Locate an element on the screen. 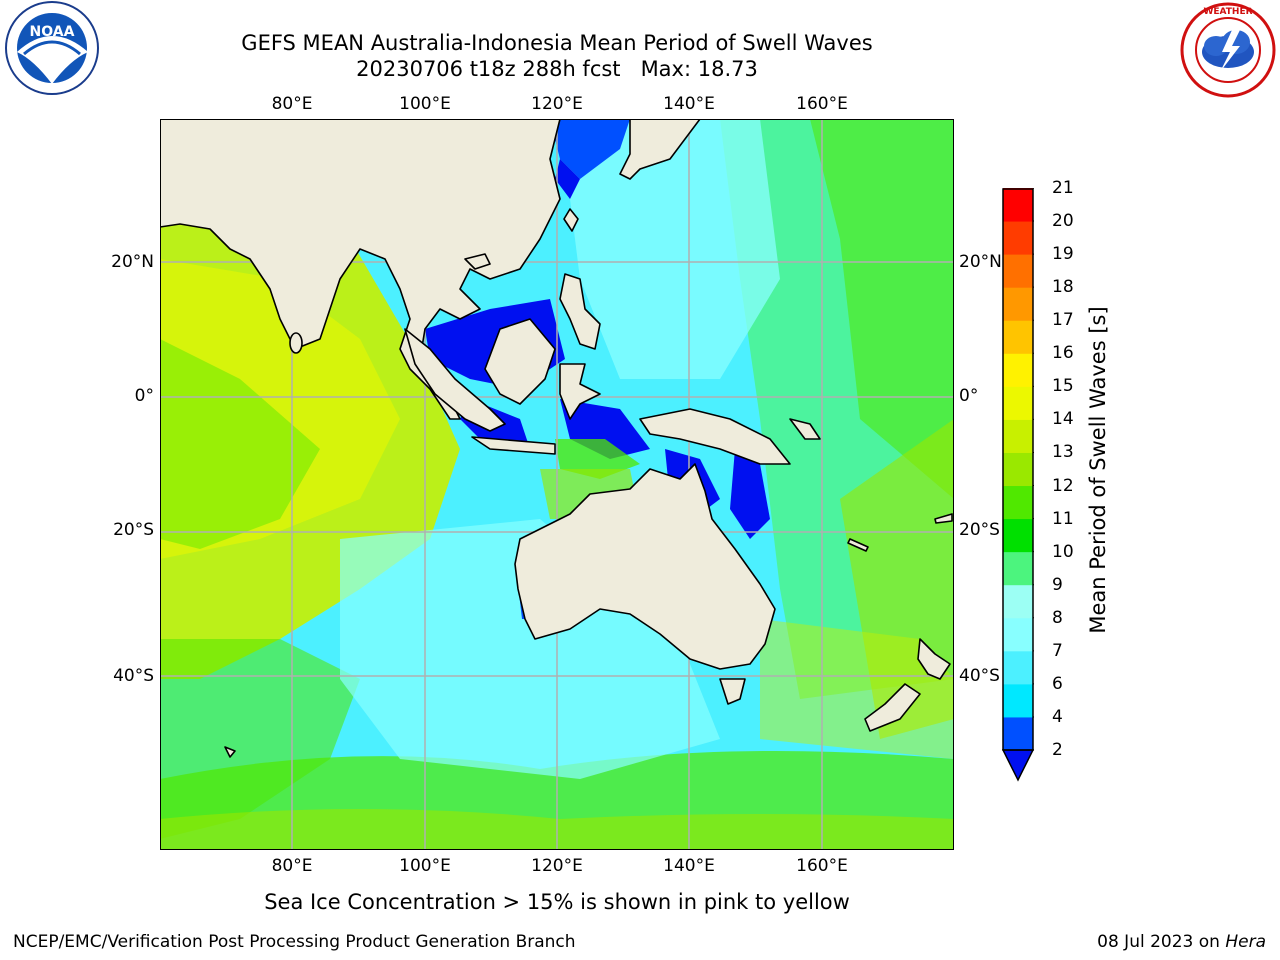  lon-label-top: 140°E is located at coordinates (689, 104).